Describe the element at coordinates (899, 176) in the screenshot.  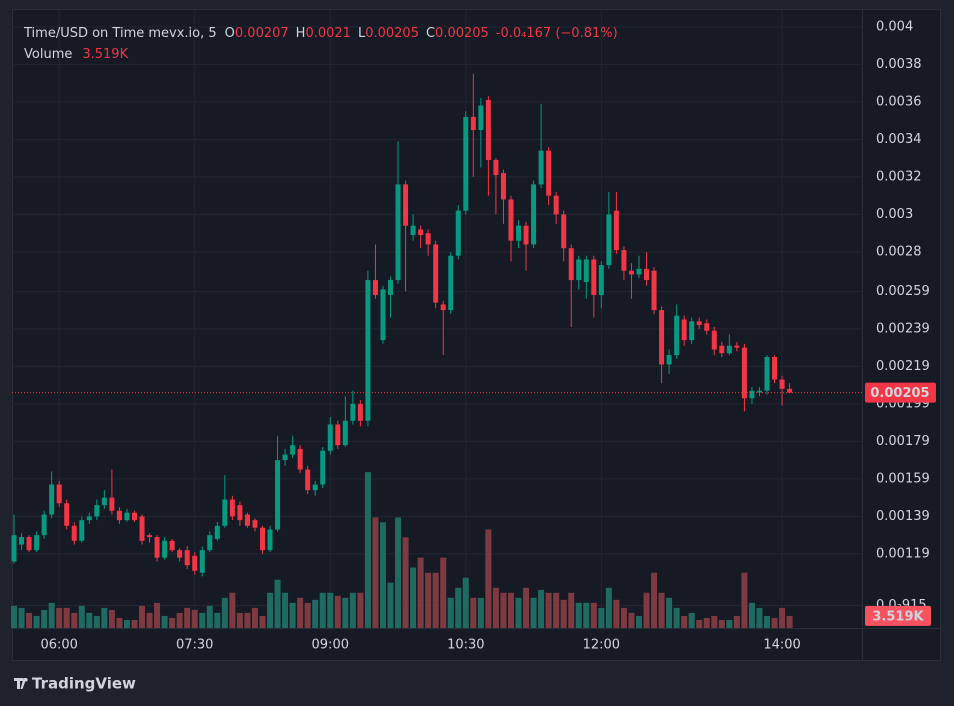
I see `y-tick-label: 0.0032` at that location.